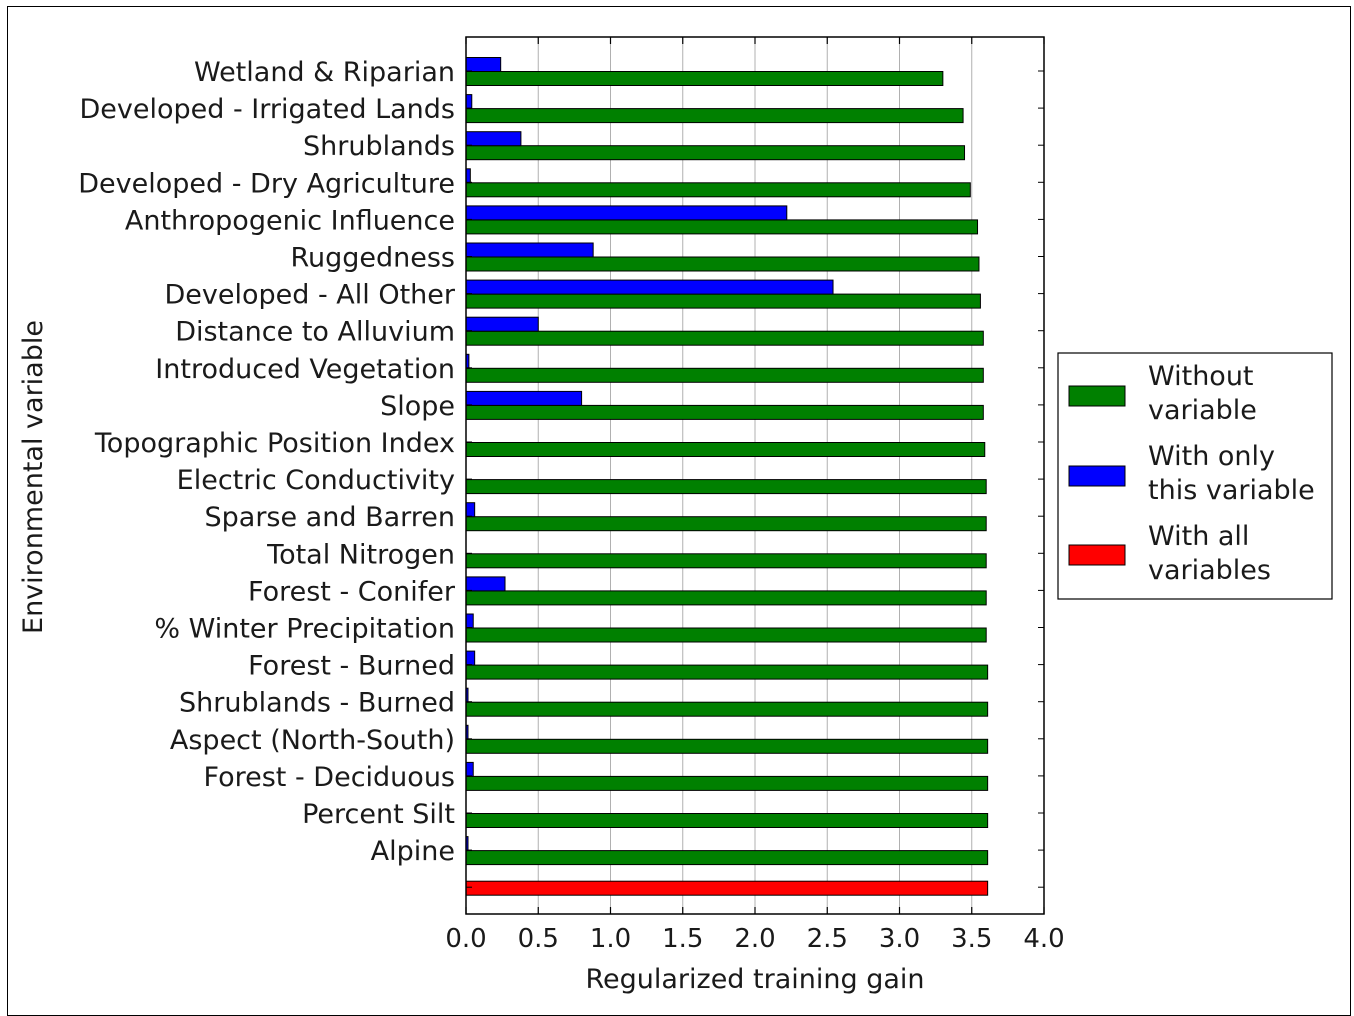 The width and height of the screenshot is (1354, 1016). What do you see at coordinates (1202, 410) in the screenshot?
I see `legend-label: variable` at bounding box center [1202, 410].